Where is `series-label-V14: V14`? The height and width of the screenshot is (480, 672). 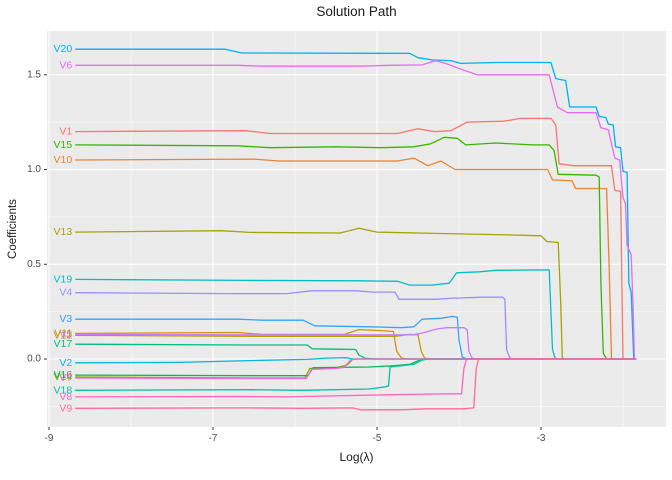 series-label-V14: V14 is located at coordinates (63, 377).